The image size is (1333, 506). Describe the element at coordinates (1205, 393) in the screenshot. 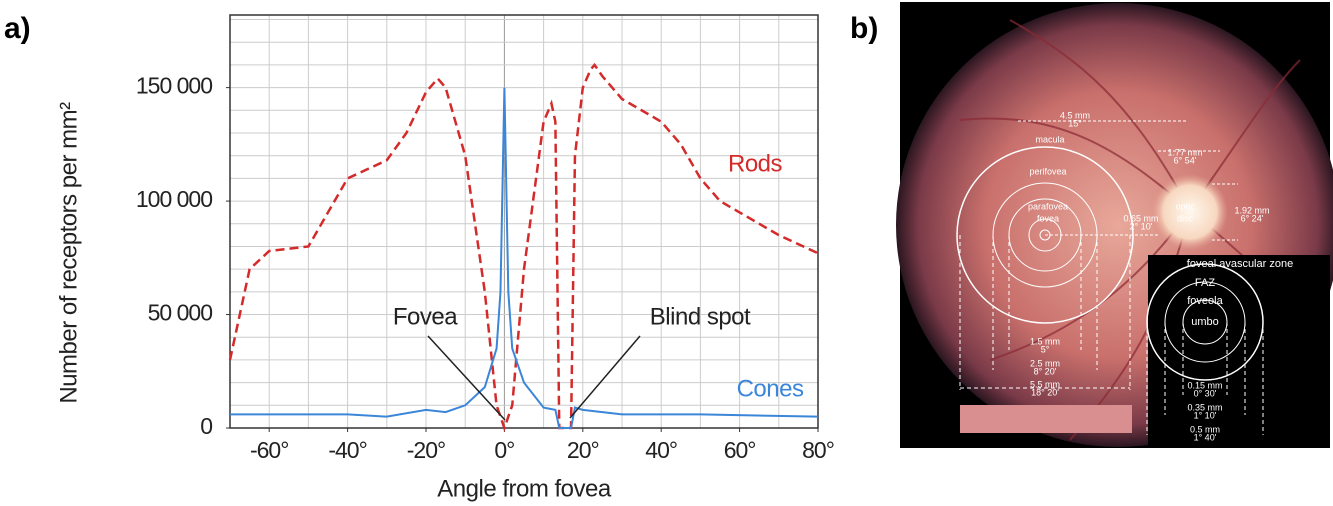

I see `fundus-label: 0° 30'` at that location.